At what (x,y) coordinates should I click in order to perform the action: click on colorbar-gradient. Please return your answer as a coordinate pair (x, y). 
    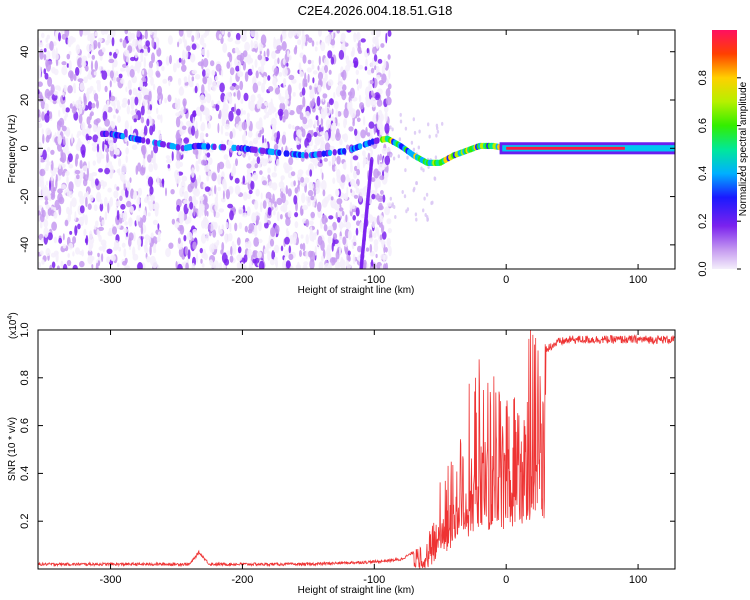
    Looking at the image, I should click on (724, 149).